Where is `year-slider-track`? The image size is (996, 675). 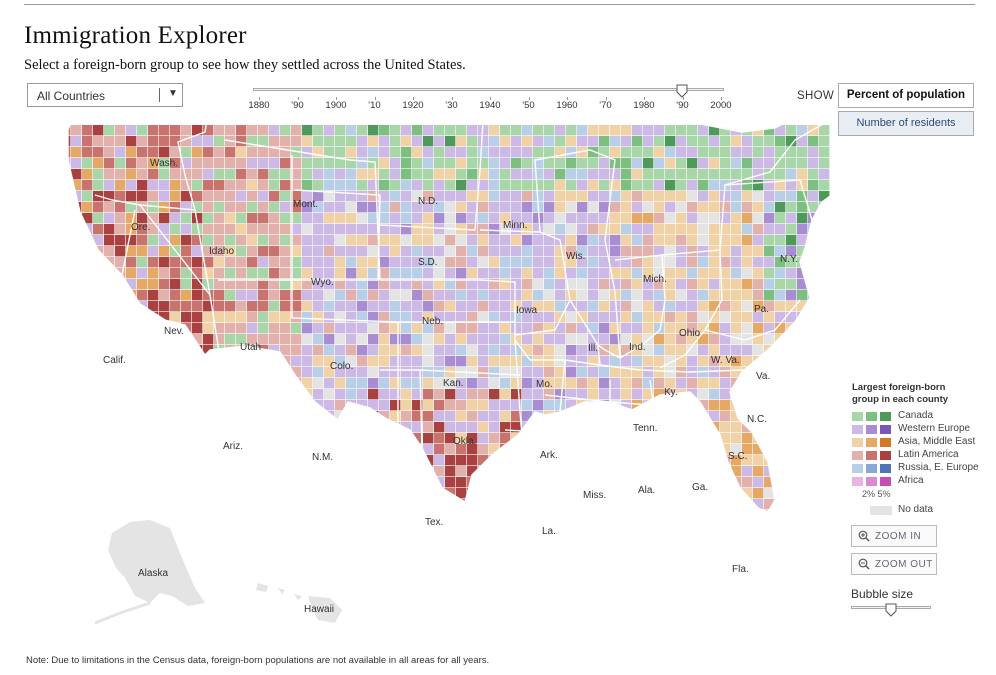
year-slider-track is located at coordinates (488, 89).